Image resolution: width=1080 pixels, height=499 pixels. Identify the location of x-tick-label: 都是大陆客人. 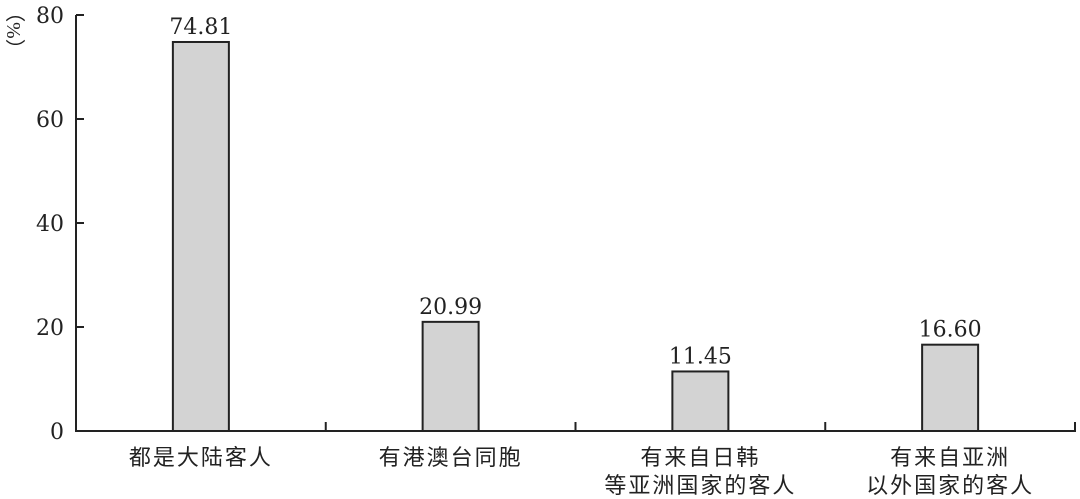
(201, 458).